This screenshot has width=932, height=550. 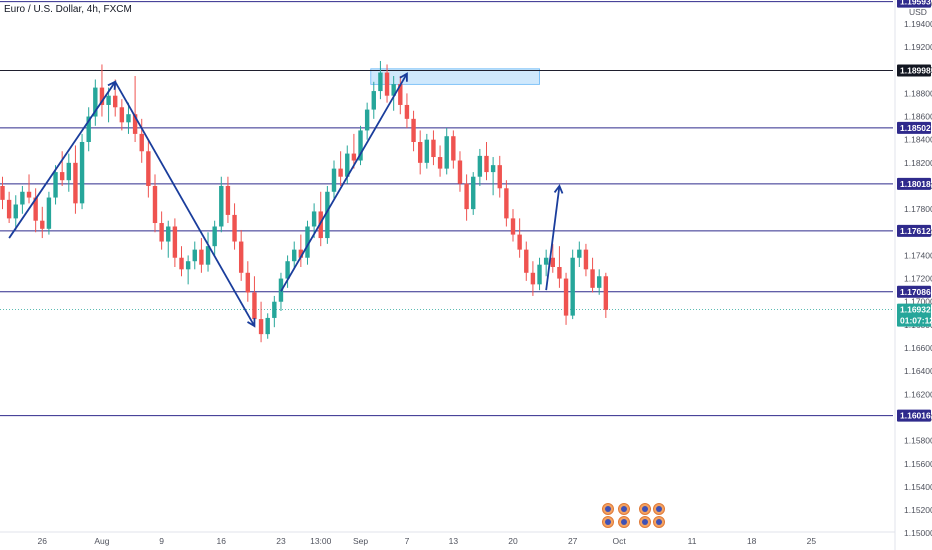 What do you see at coordinates (619, 541) in the screenshot?
I see `x-tick-label: Oct` at bounding box center [619, 541].